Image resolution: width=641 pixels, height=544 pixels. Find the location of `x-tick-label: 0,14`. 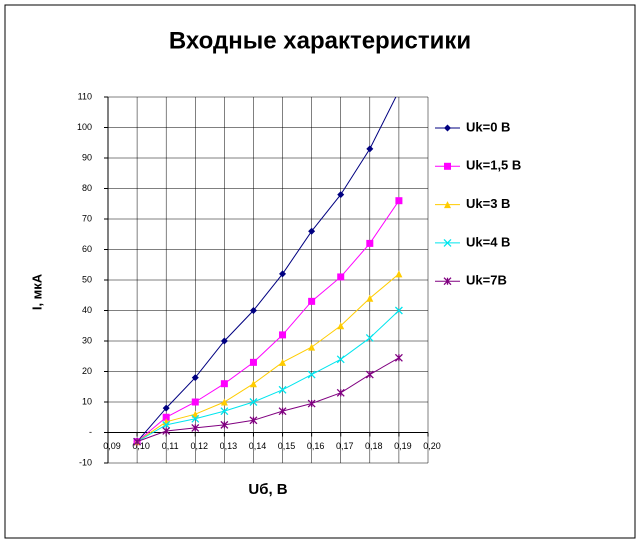

x-tick-label: 0,14 is located at coordinates (258, 446).